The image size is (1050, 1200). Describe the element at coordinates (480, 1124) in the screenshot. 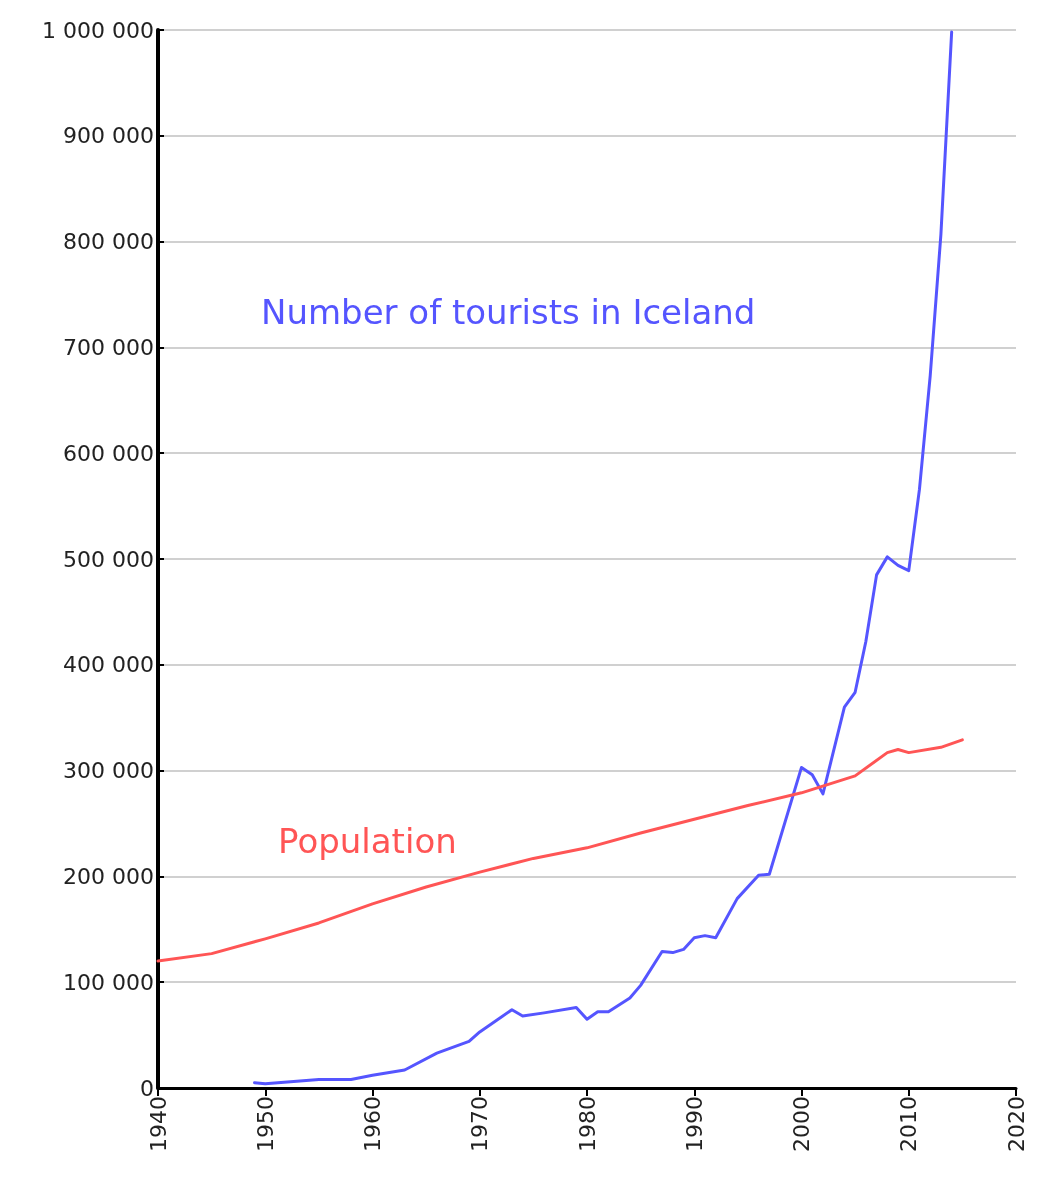

I see `x-tick-label: 1970` at that location.